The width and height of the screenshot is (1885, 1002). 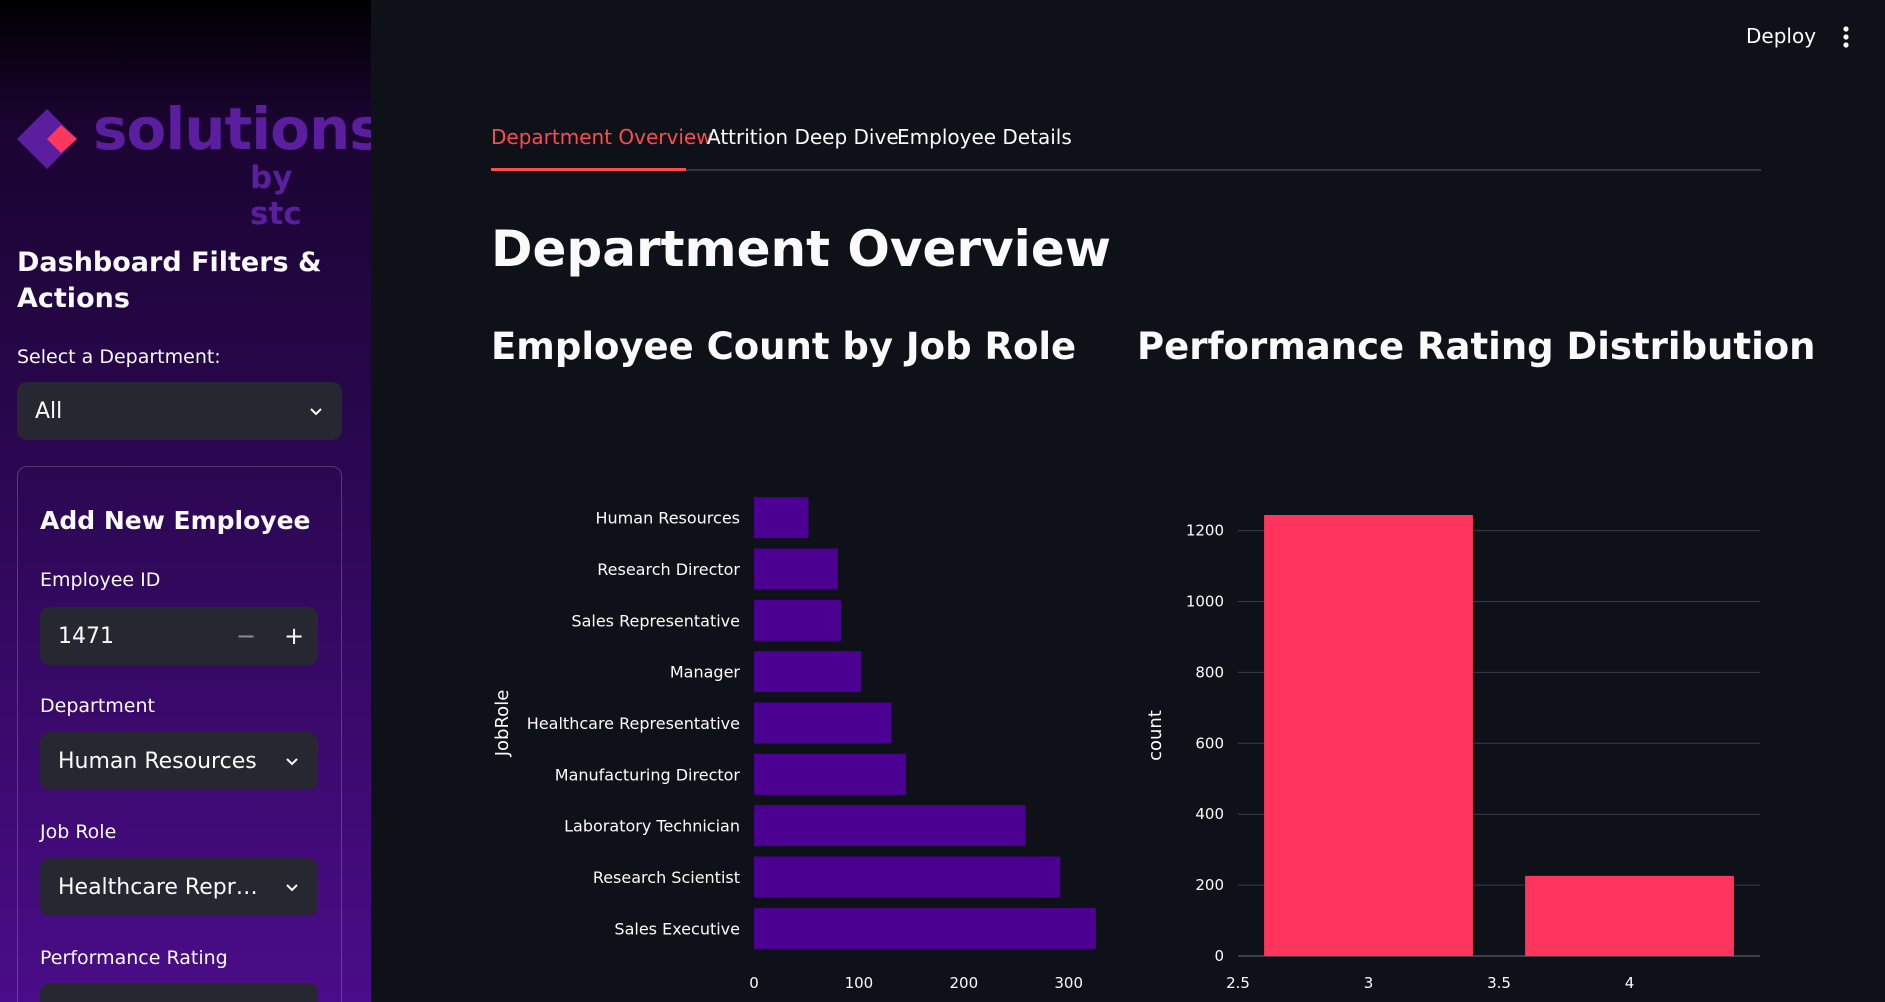 What do you see at coordinates (801, 249) in the screenshot?
I see `page-title: Department Overview` at bounding box center [801, 249].